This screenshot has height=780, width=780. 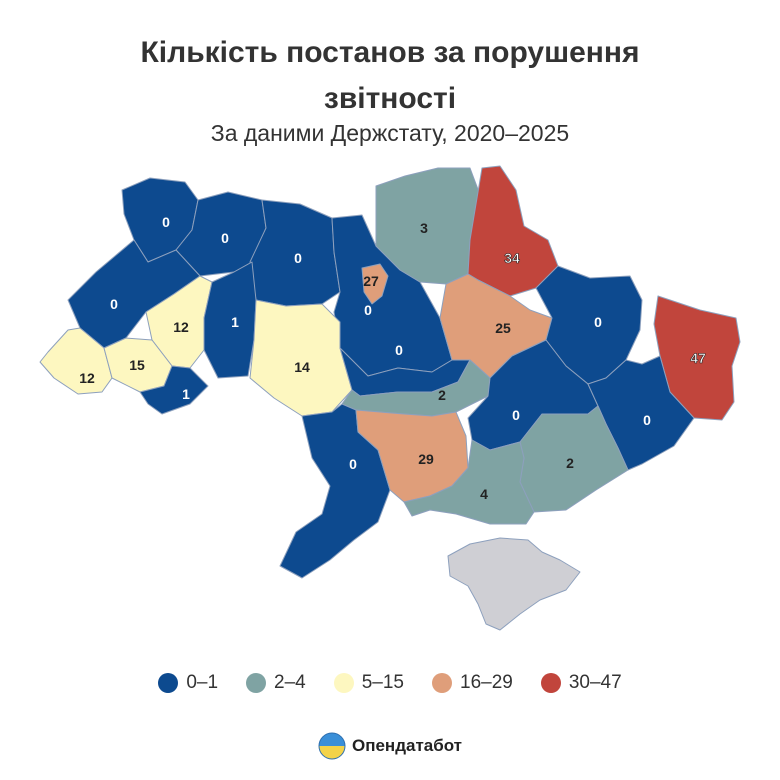 What do you see at coordinates (595, 682) in the screenshot?
I see `legend-label: 30–47` at bounding box center [595, 682].